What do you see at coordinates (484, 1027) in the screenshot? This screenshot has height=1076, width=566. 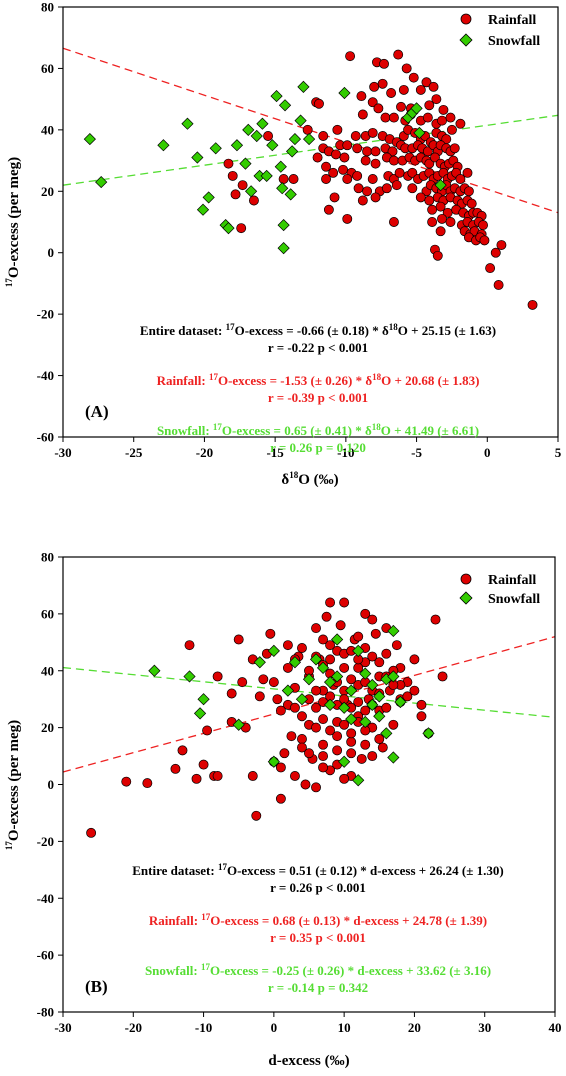 I see `x-tick-label: 30` at bounding box center [484, 1027].